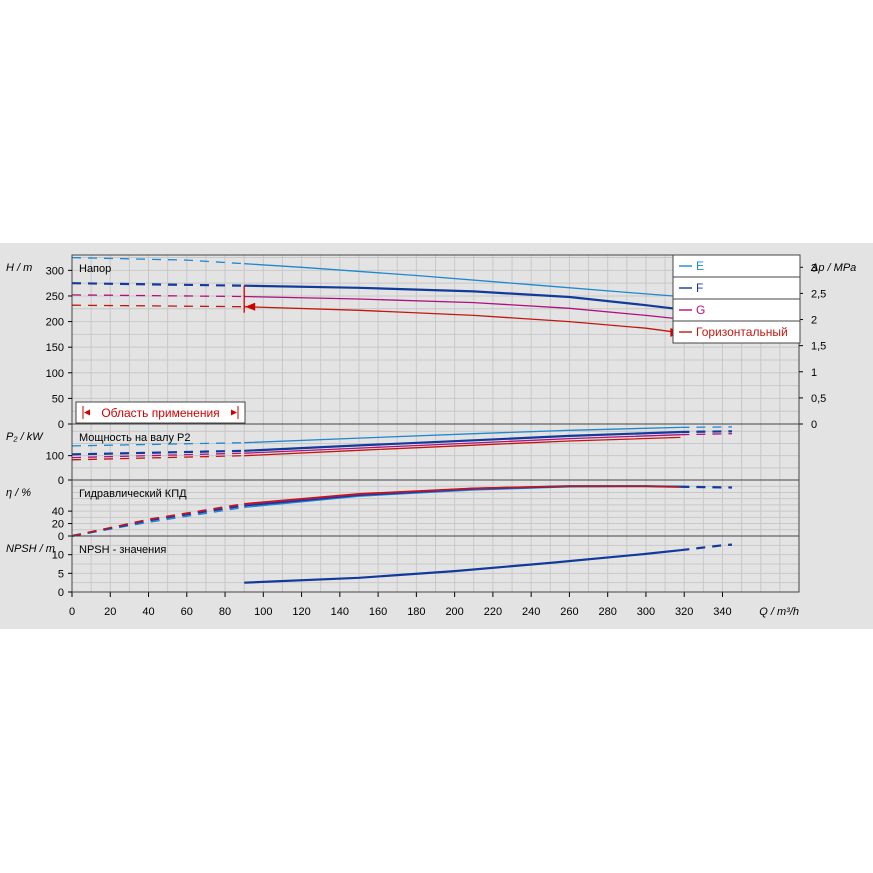 The image size is (873, 873). I want to click on curve-power-g-dashed-high, so click(706, 434).